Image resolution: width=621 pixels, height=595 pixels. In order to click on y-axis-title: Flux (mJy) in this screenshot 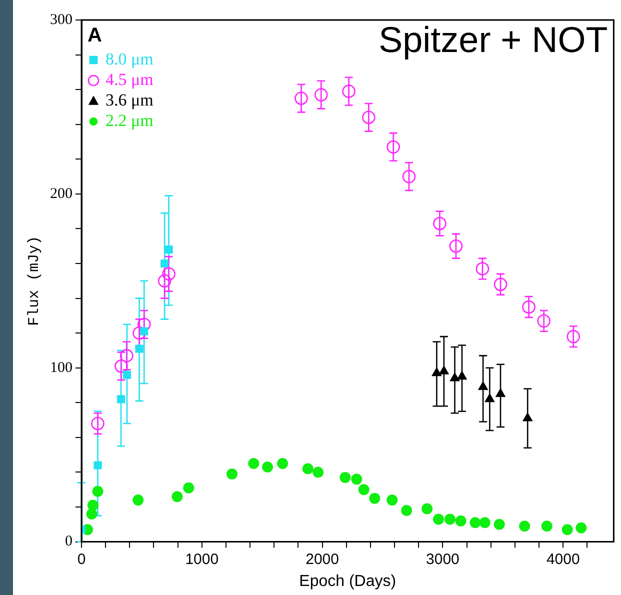, I will do `click(34, 281)`.